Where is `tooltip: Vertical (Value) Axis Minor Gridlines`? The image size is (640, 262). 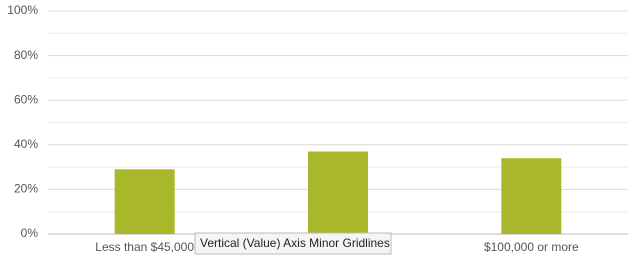
tooltip: Vertical (Value) Axis Minor Gridlines is located at coordinates (293, 243).